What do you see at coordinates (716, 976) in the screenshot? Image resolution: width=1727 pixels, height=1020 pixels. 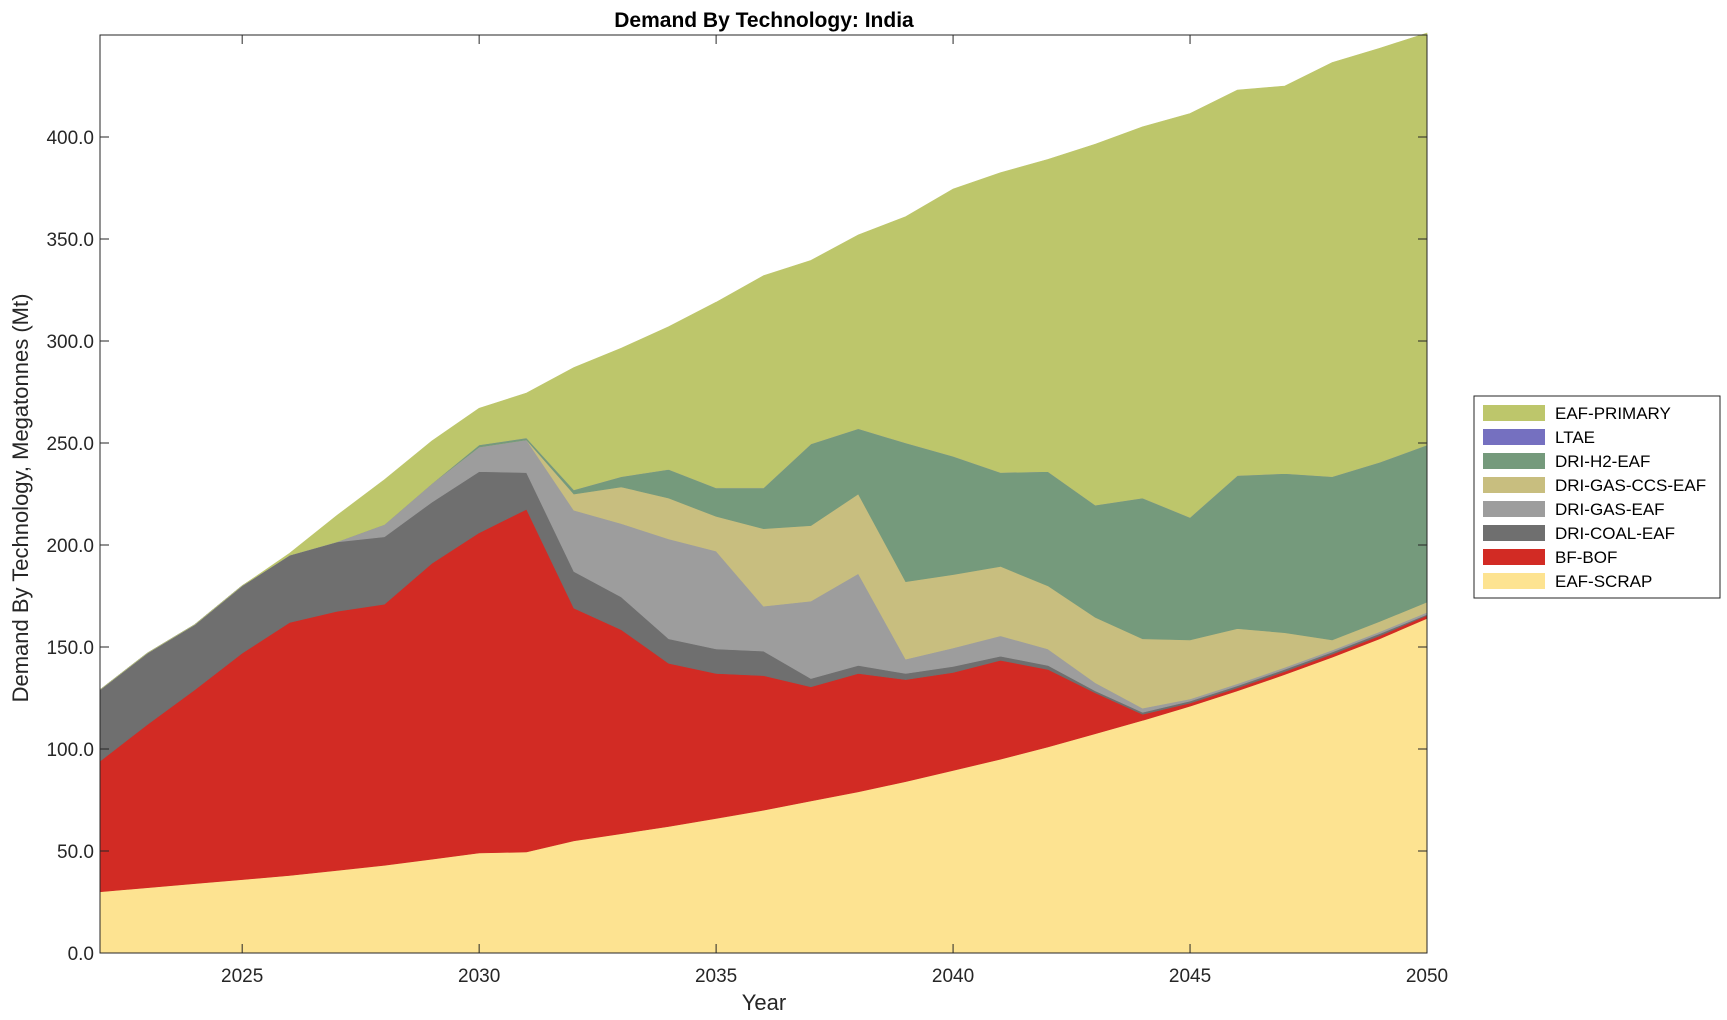 I see `x-tick-label: 2035` at bounding box center [716, 976].